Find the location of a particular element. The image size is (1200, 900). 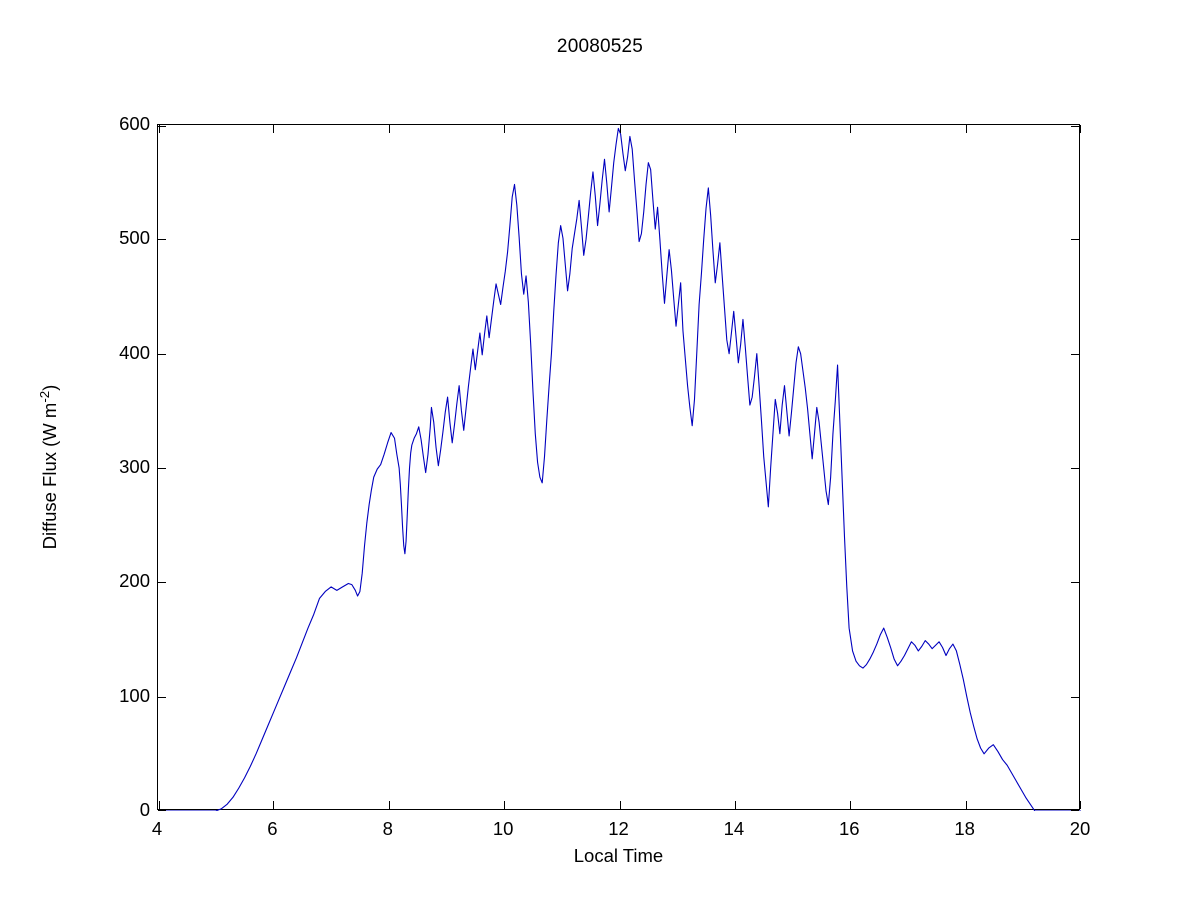

x-tick-label: 16 is located at coordinates (849, 828).